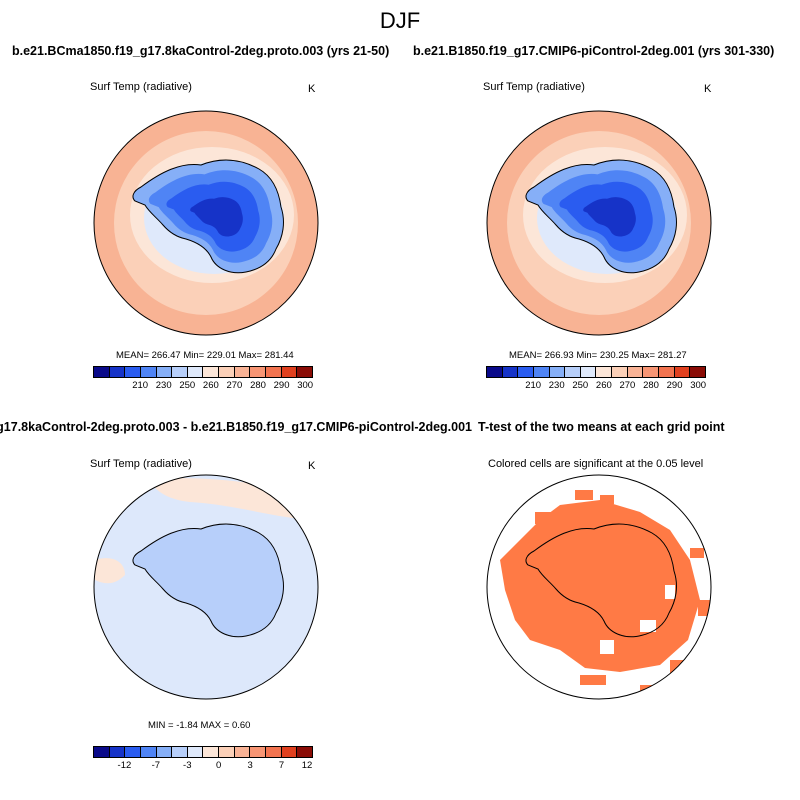  I want to click on colorbar-tick-label: 0, so click(219, 765).